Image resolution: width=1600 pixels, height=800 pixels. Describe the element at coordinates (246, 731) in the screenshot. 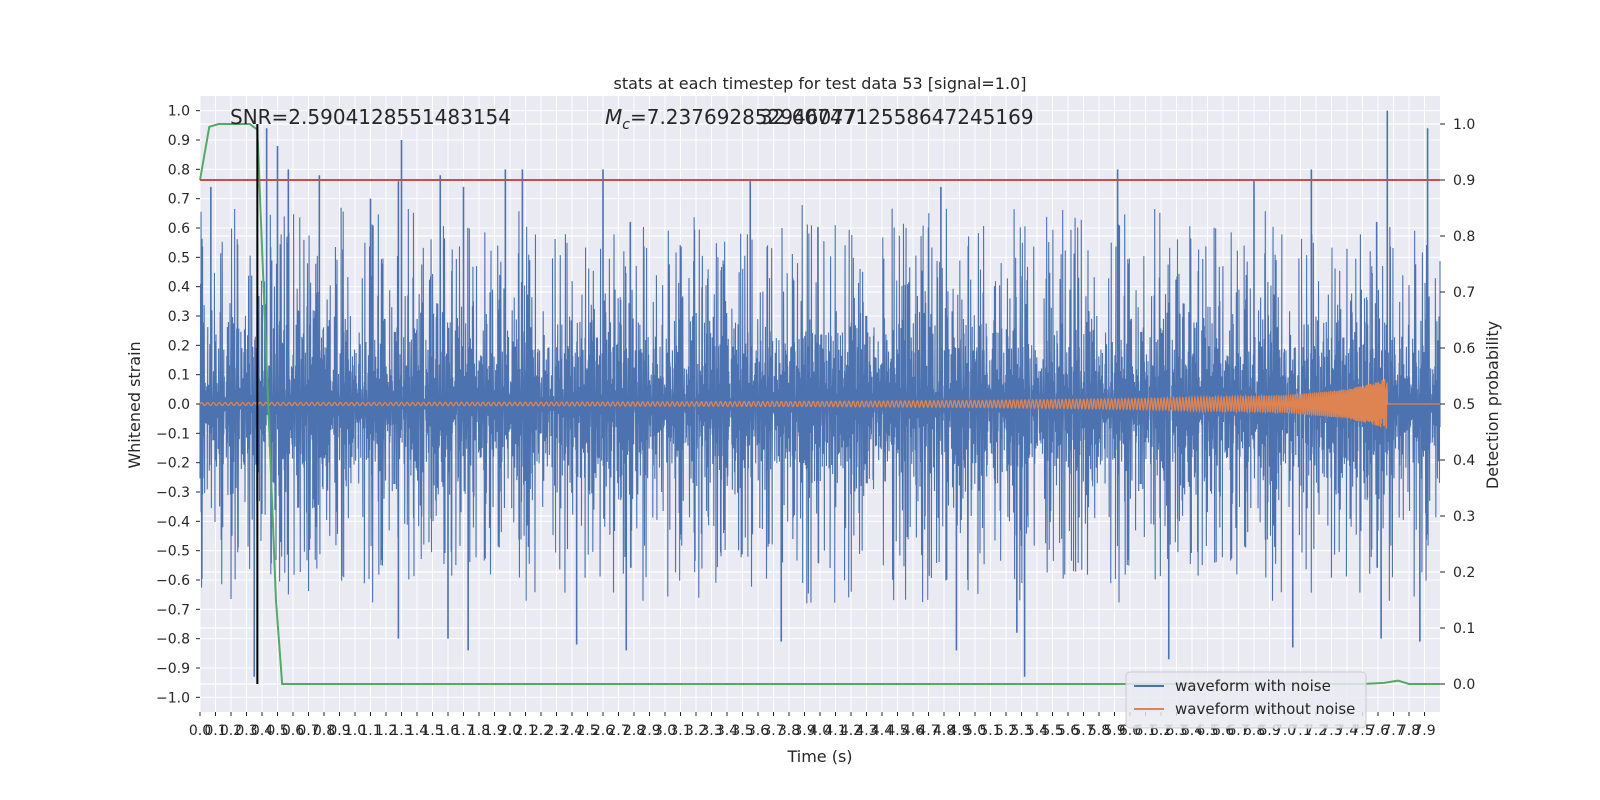

I see `x-tick-label: 0.3` at that location.